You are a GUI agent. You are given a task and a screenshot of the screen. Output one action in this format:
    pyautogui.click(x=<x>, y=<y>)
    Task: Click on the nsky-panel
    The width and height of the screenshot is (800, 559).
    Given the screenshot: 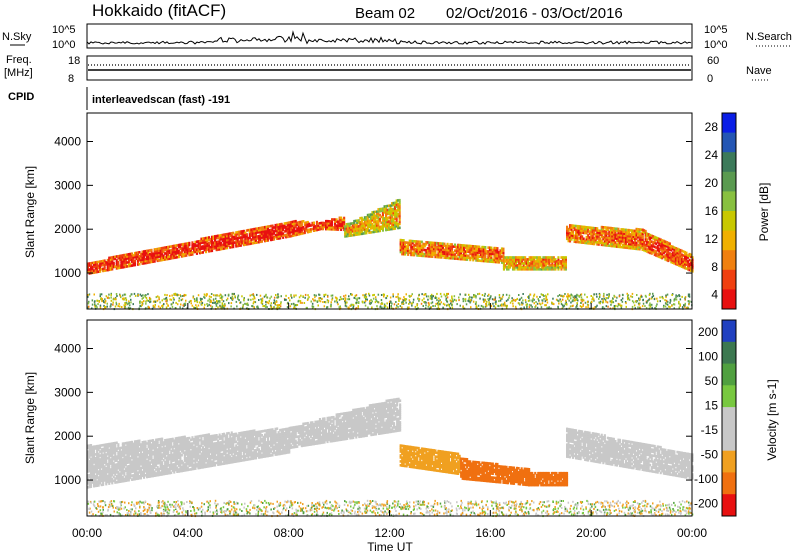 What is the action you would take?
    pyautogui.click(x=389, y=36)
    